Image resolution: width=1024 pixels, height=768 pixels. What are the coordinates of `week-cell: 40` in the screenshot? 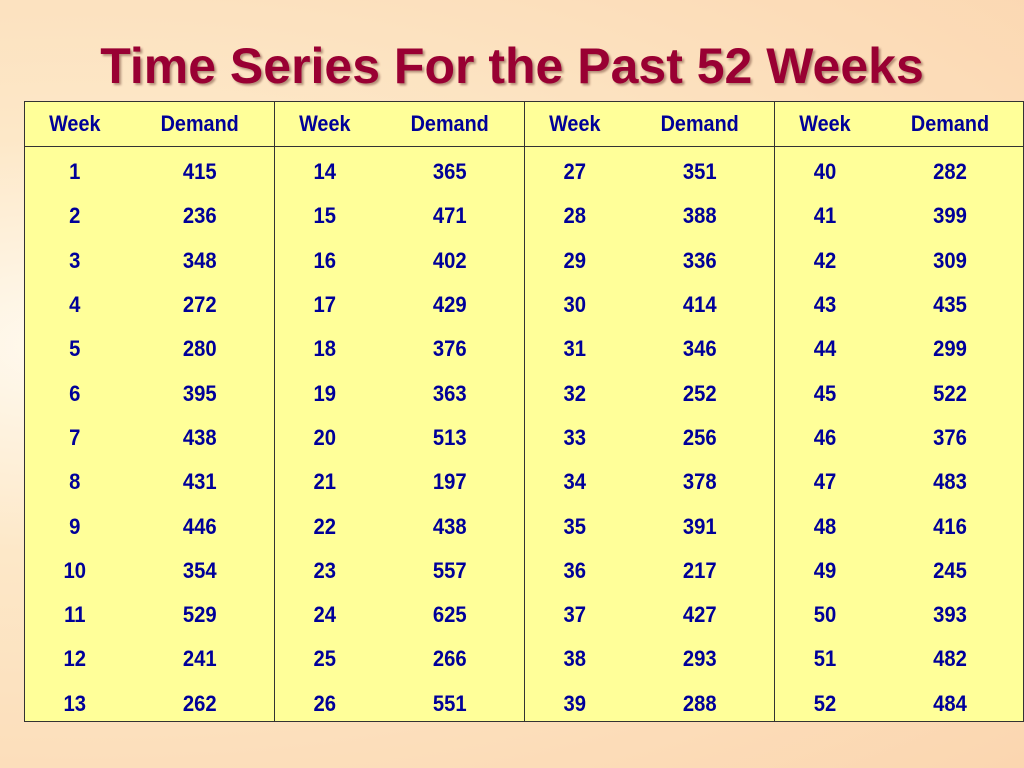 It's located at (825, 172).